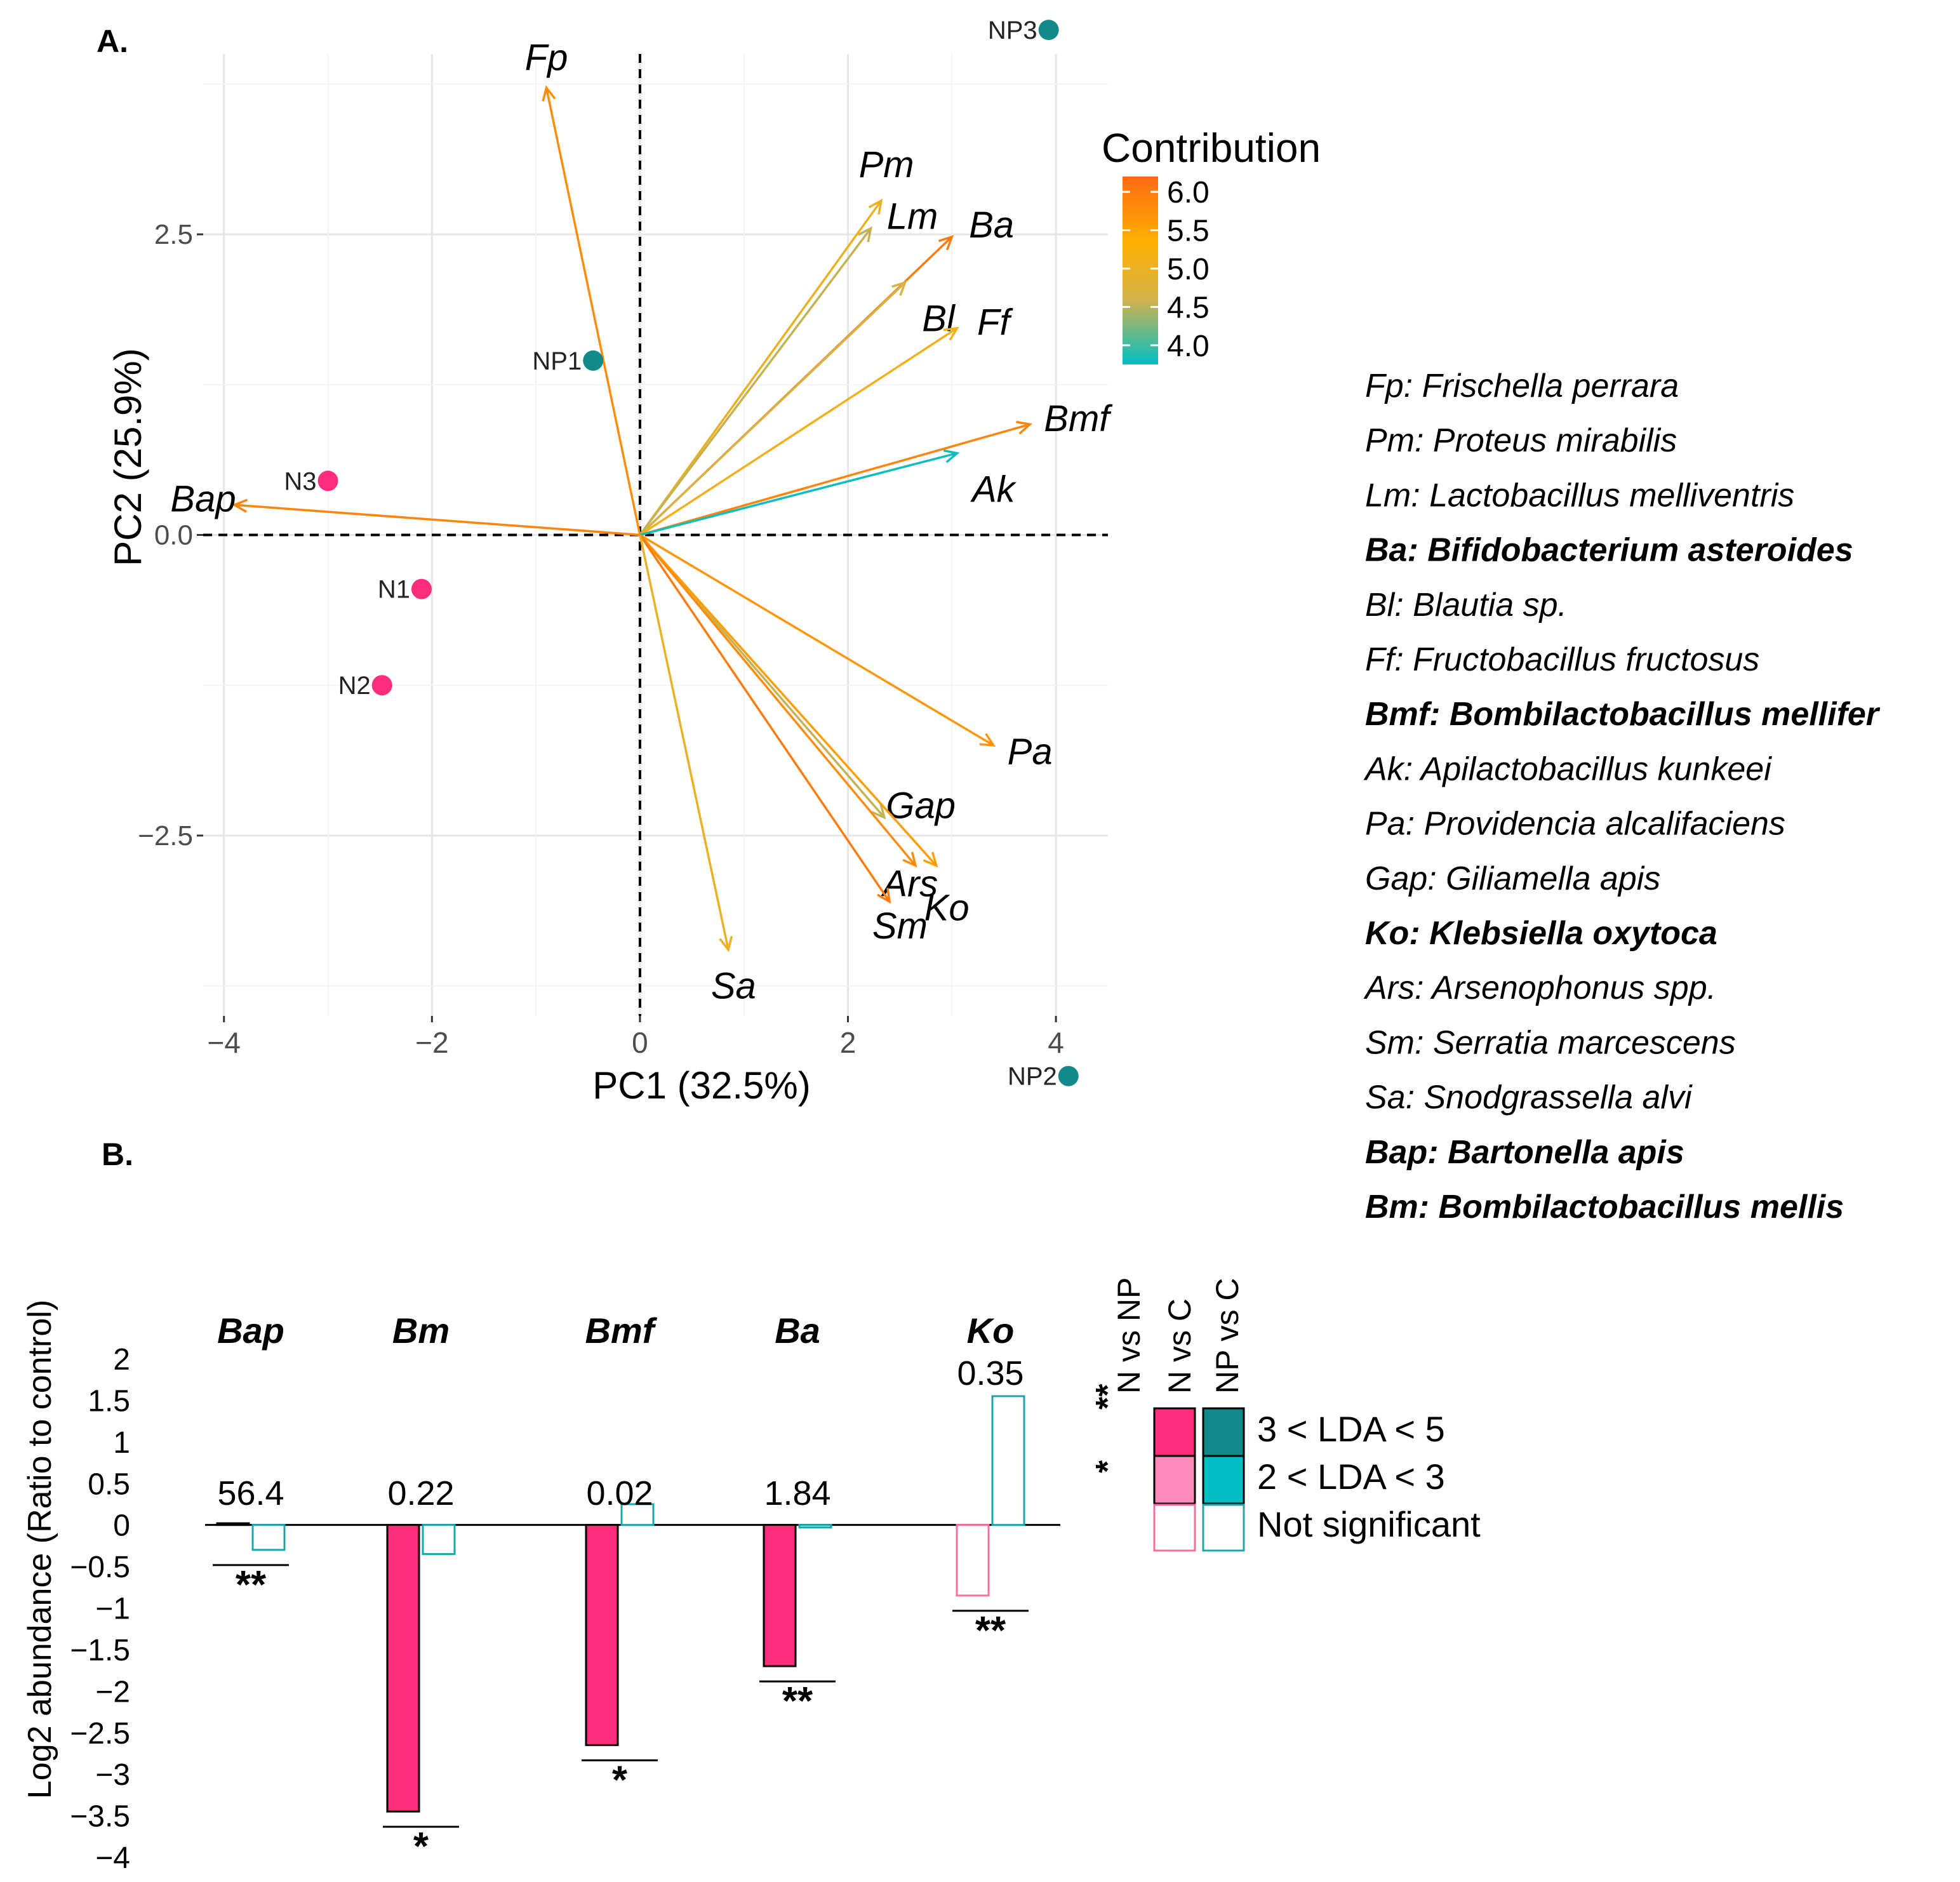 The image size is (1960, 1882). What do you see at coordinates (549, 93) in the screenshot?
I see `loading-arrowhead-fp` at bounding box center [549, 93].